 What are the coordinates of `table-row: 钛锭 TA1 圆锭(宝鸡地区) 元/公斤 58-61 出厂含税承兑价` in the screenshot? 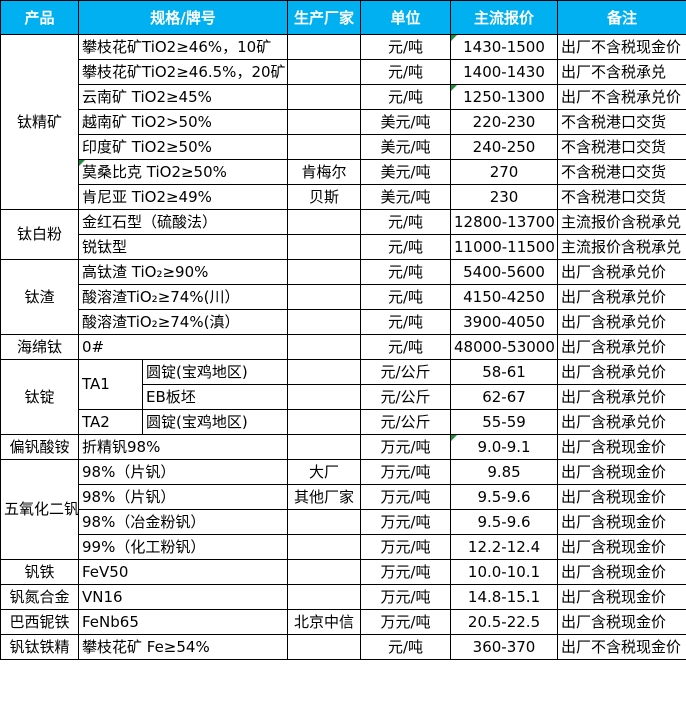 It's located at (343, 397).